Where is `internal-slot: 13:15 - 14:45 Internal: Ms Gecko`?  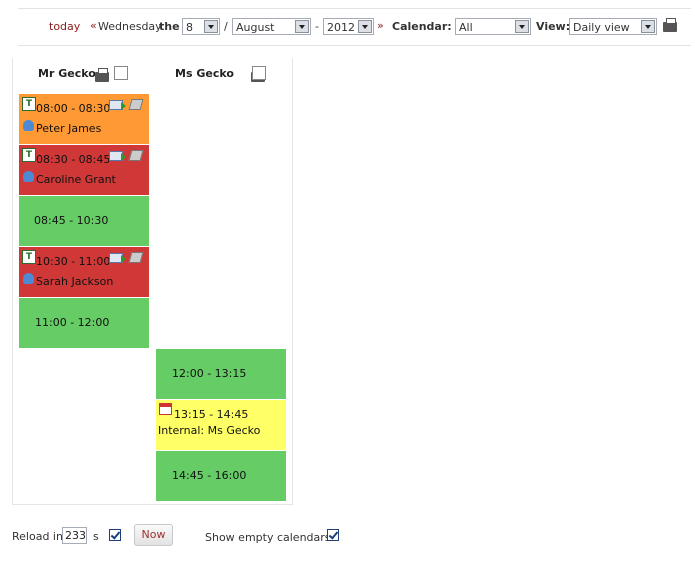
internal-slot: 13:15 - 14:45 Internal: Ms Gecko is located at coordinates (221, 425).